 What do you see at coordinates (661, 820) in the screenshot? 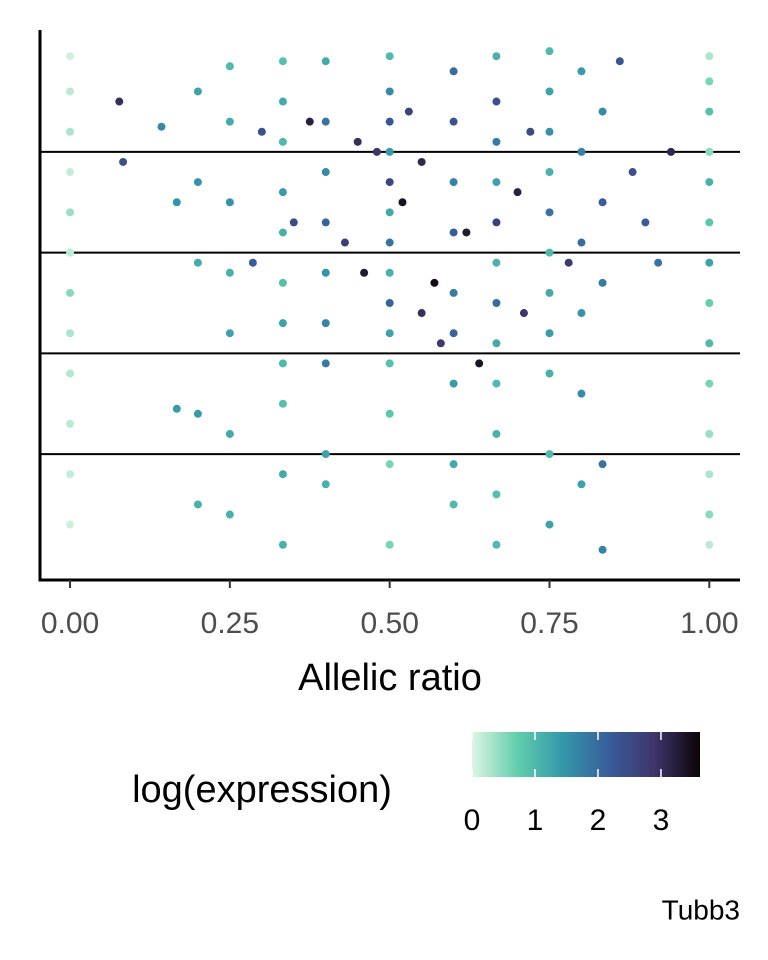
I see `colorbar-tick-label: 3` at bounding box center [661, 820].